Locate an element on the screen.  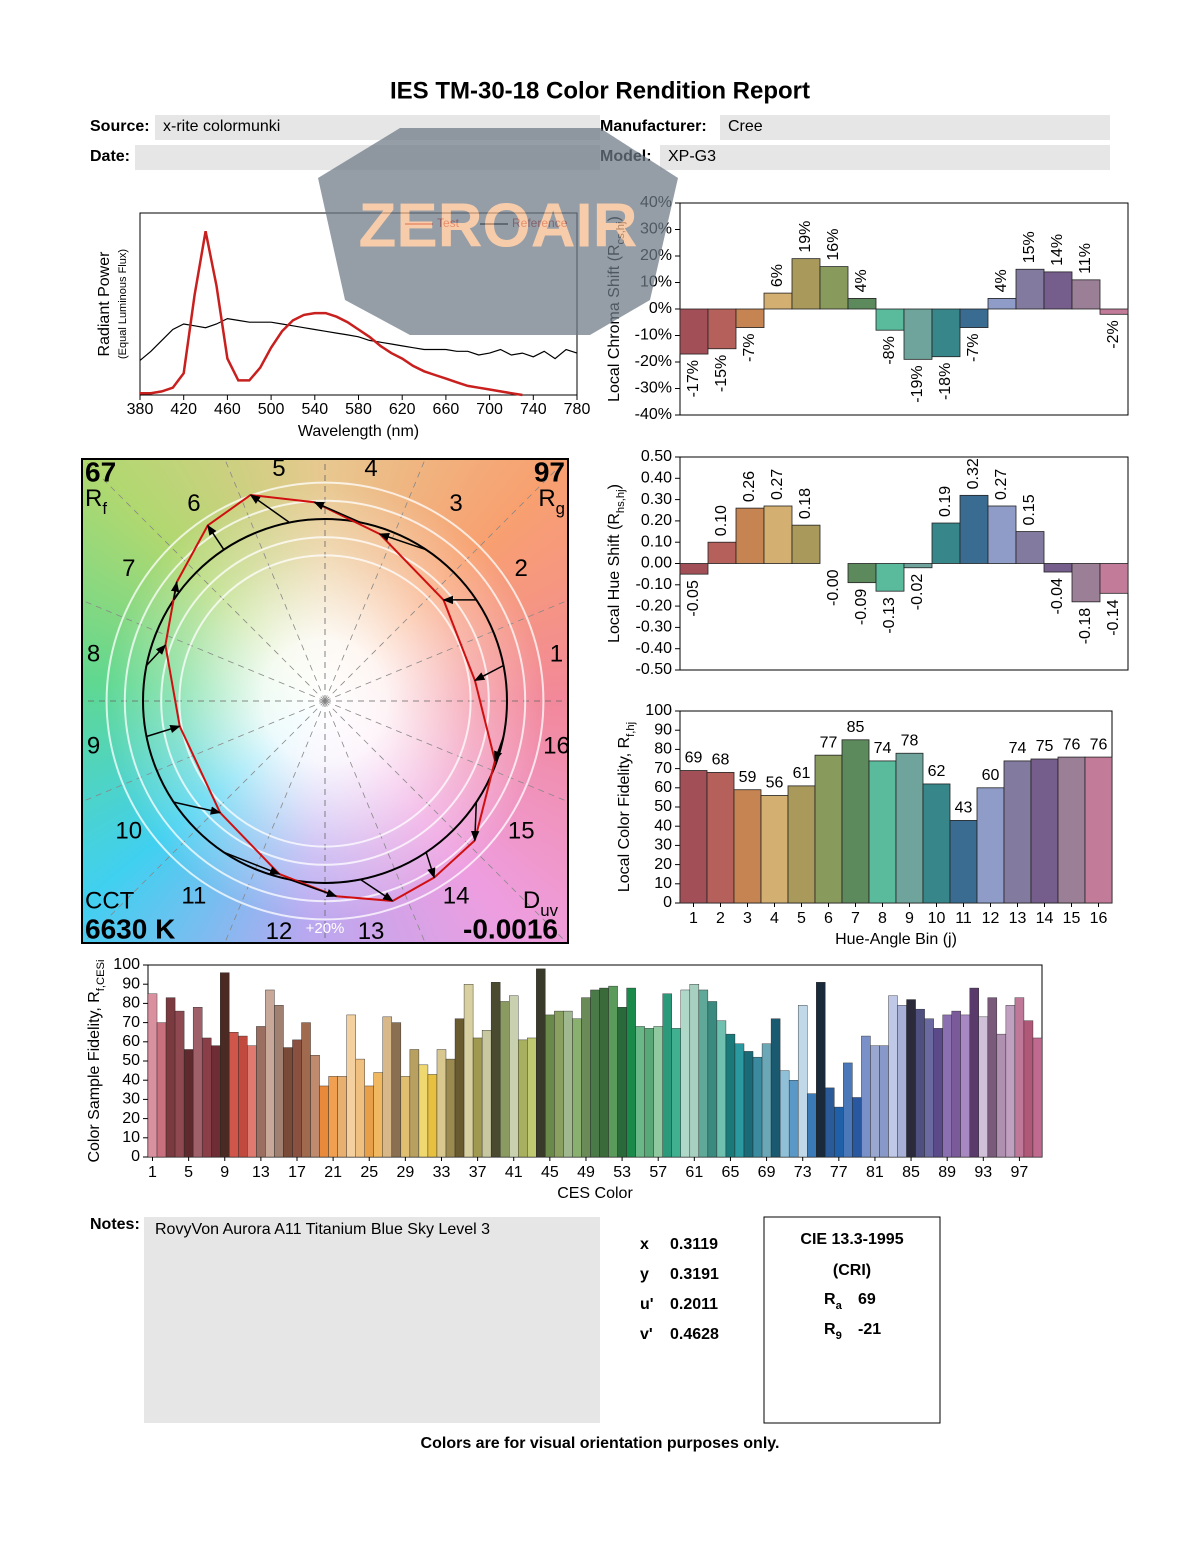
x-tick-label: 780 is located at coordinates (577, 409).